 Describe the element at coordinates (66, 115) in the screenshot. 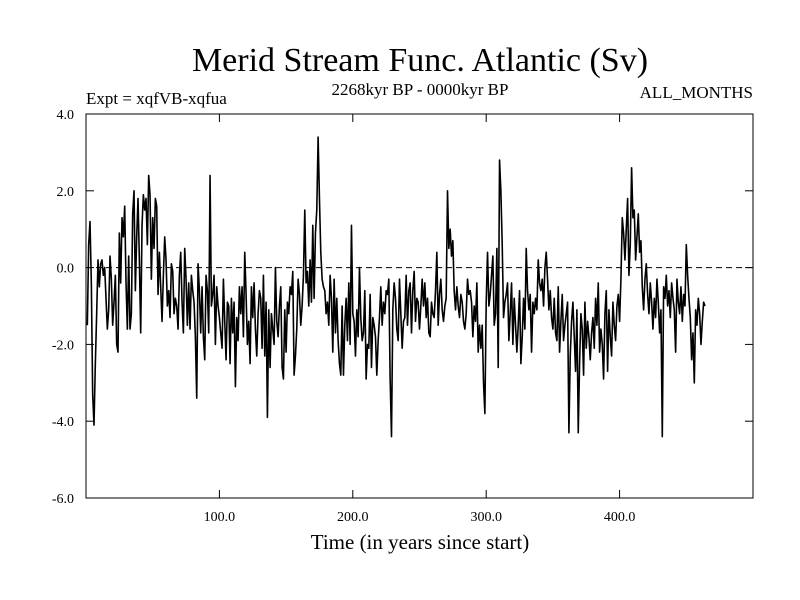

I see `y-tick-label: 4.0` at that location.